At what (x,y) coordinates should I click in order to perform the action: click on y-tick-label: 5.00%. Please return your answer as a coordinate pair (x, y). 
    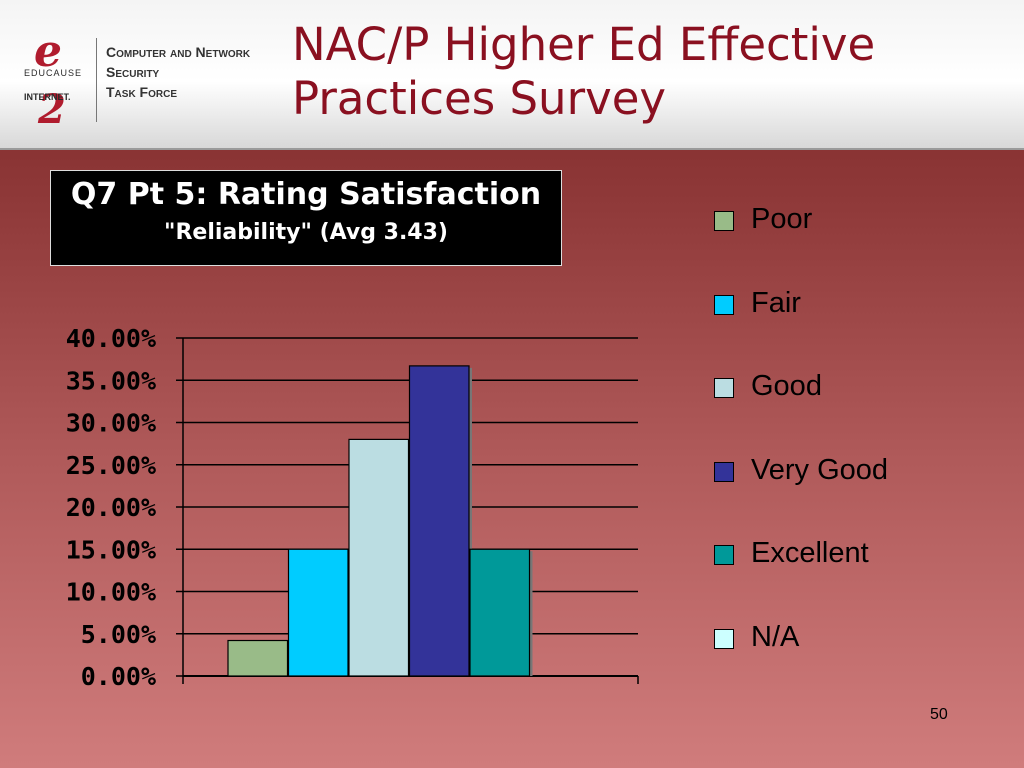
    Looking at the image, I should click on (118, 634).